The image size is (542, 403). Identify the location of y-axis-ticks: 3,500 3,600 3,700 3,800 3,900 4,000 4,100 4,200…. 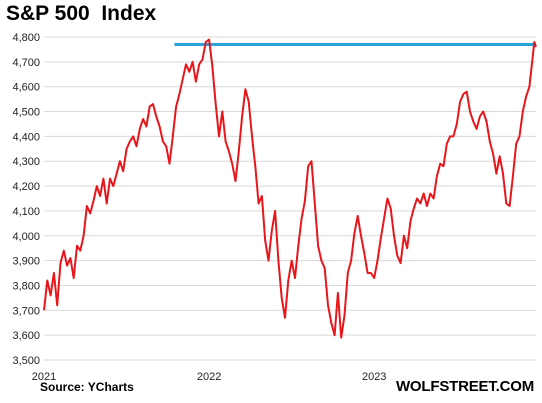
(26, 199).